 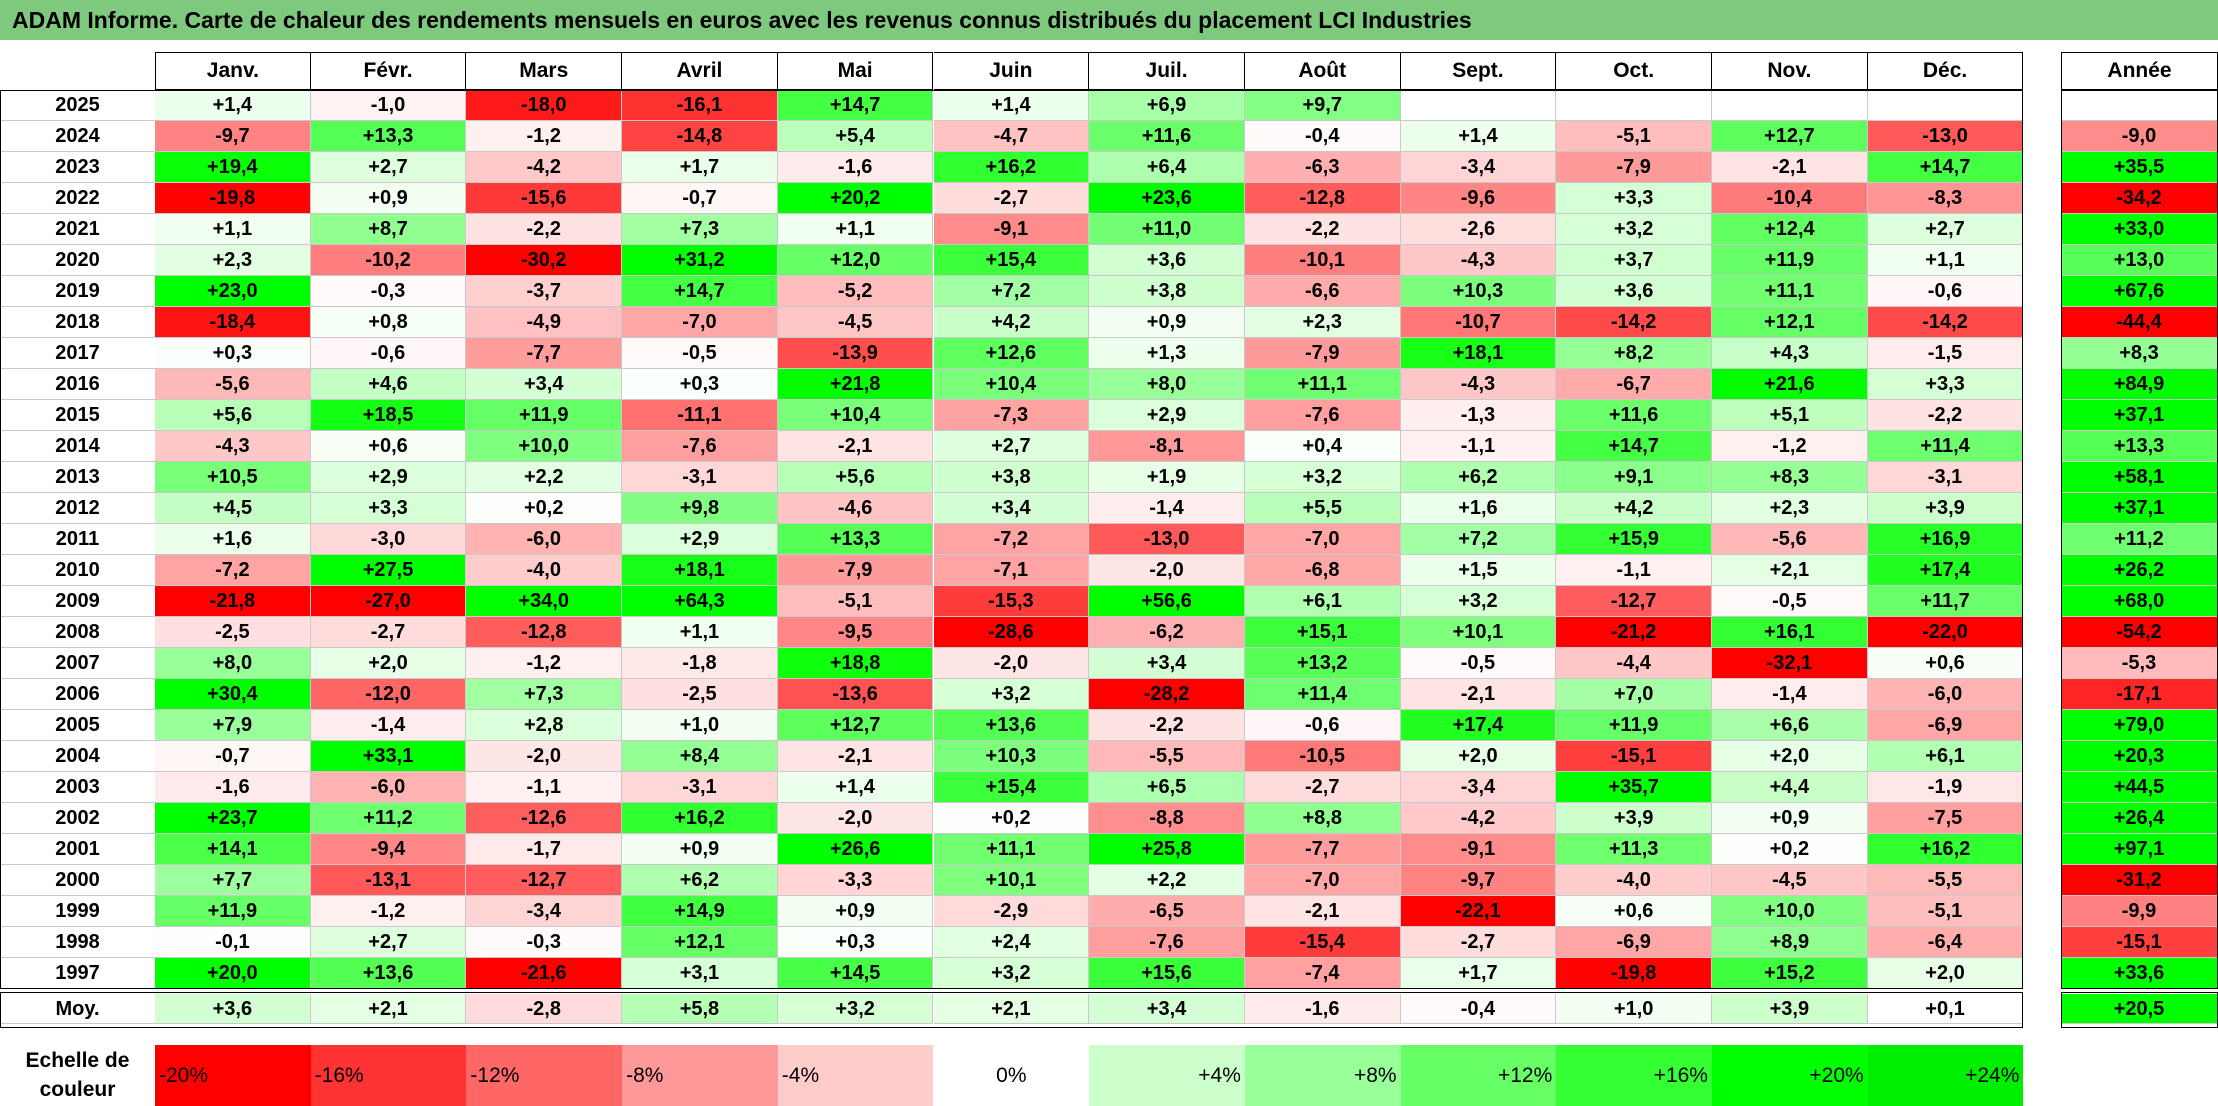 I want to click on heatmap-cell: +6,6, so click(x=1790, y=725).